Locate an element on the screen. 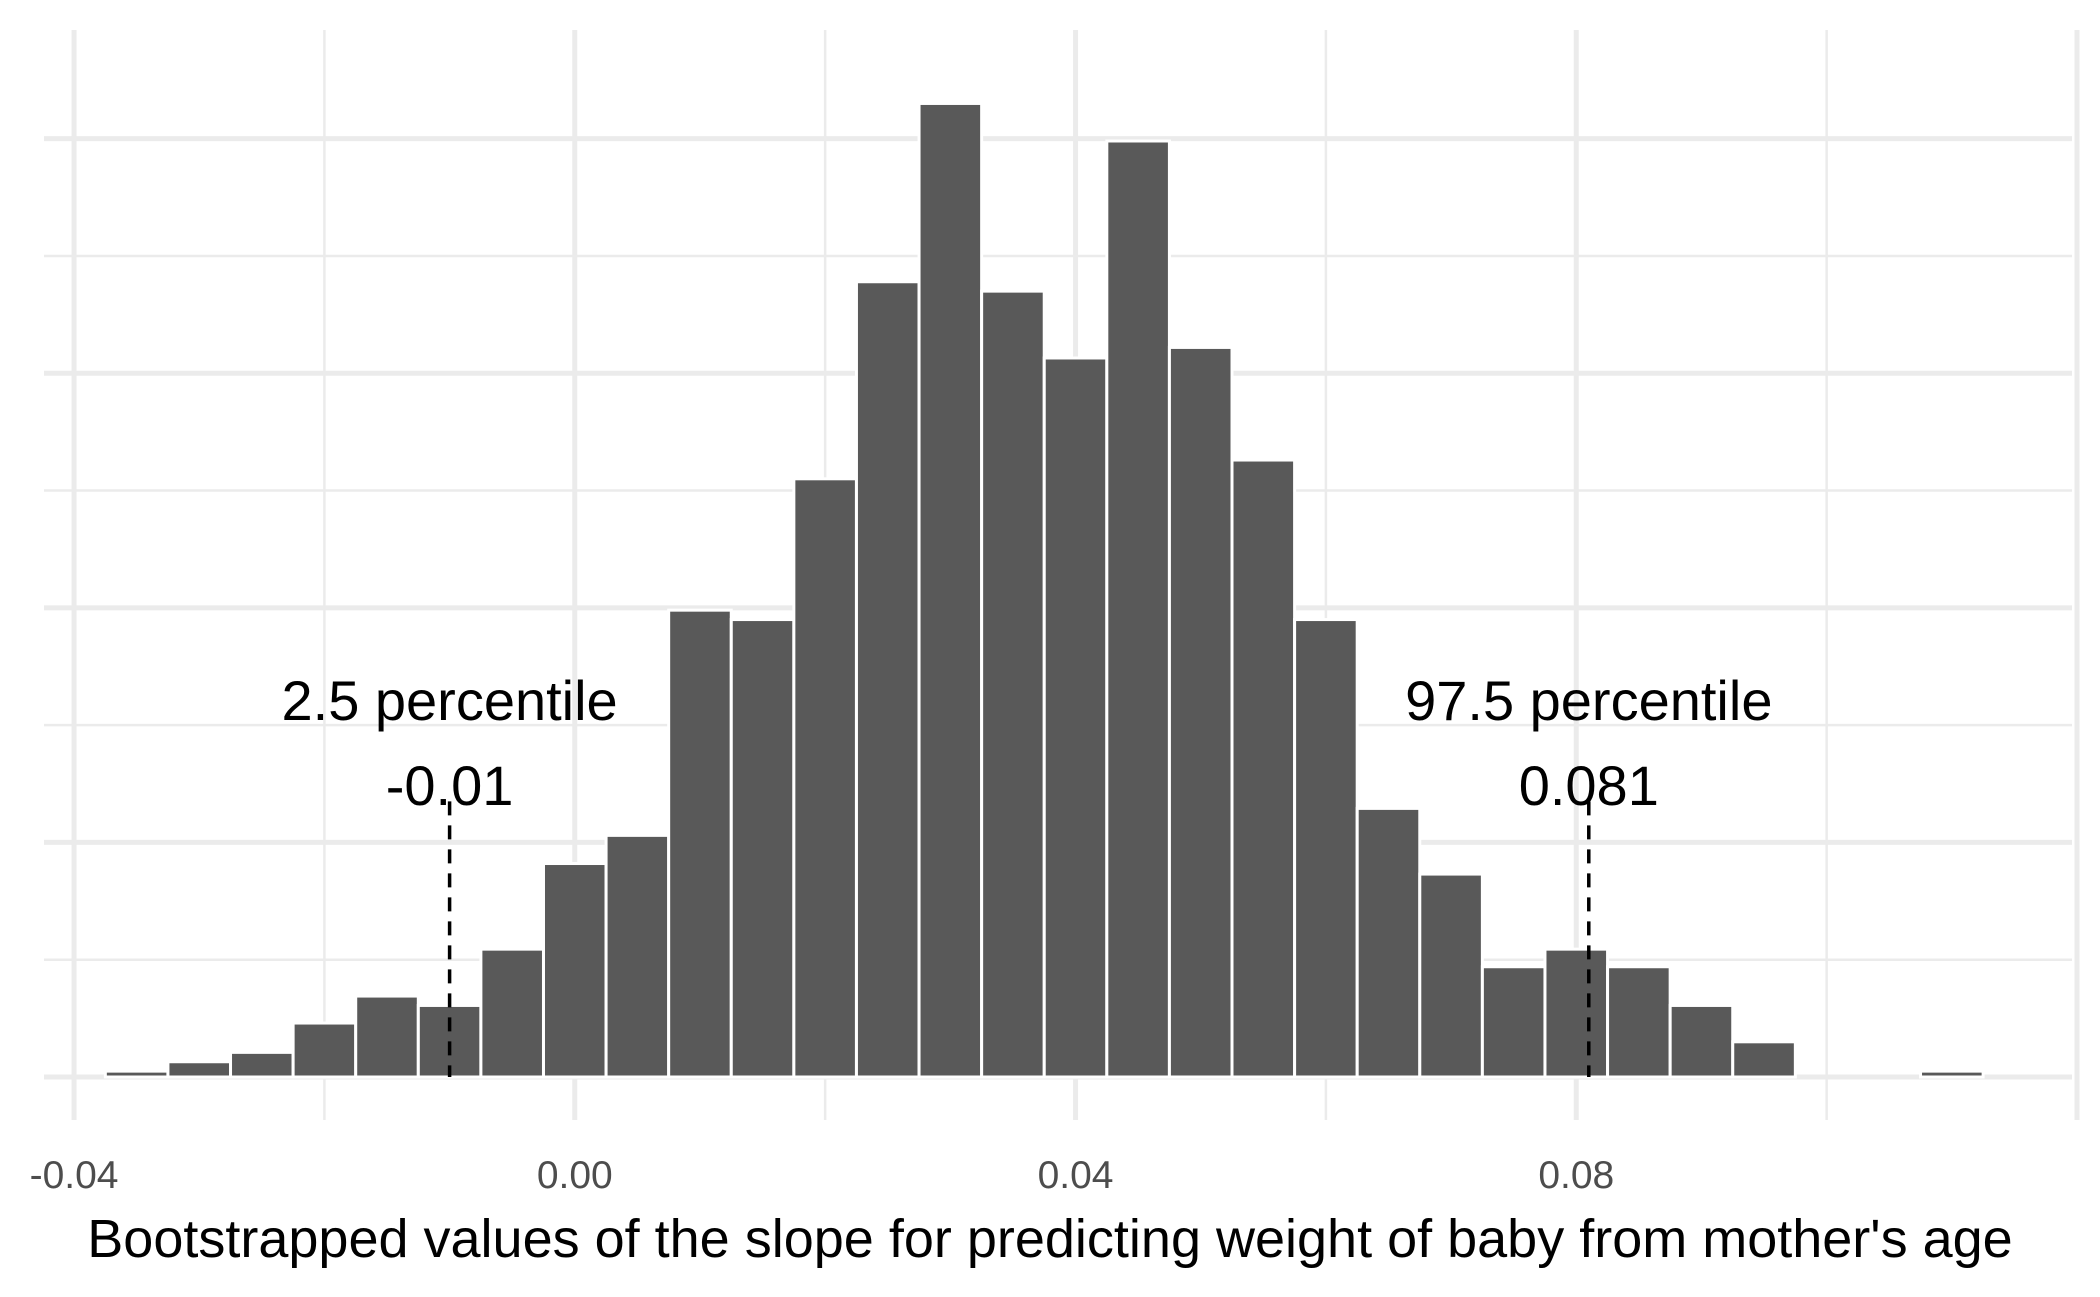 This screenshot has height=1297, width=2100. annotation-low-value: -0.01 is located at coordinates (450, 785).